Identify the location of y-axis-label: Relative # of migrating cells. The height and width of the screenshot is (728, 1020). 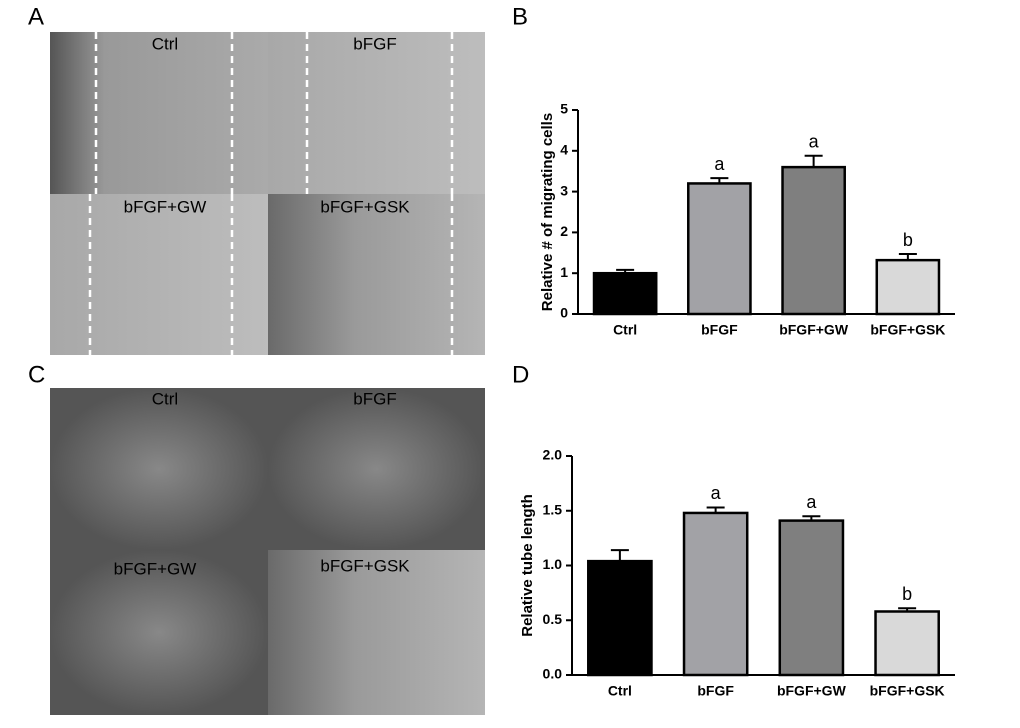
(547, 212).